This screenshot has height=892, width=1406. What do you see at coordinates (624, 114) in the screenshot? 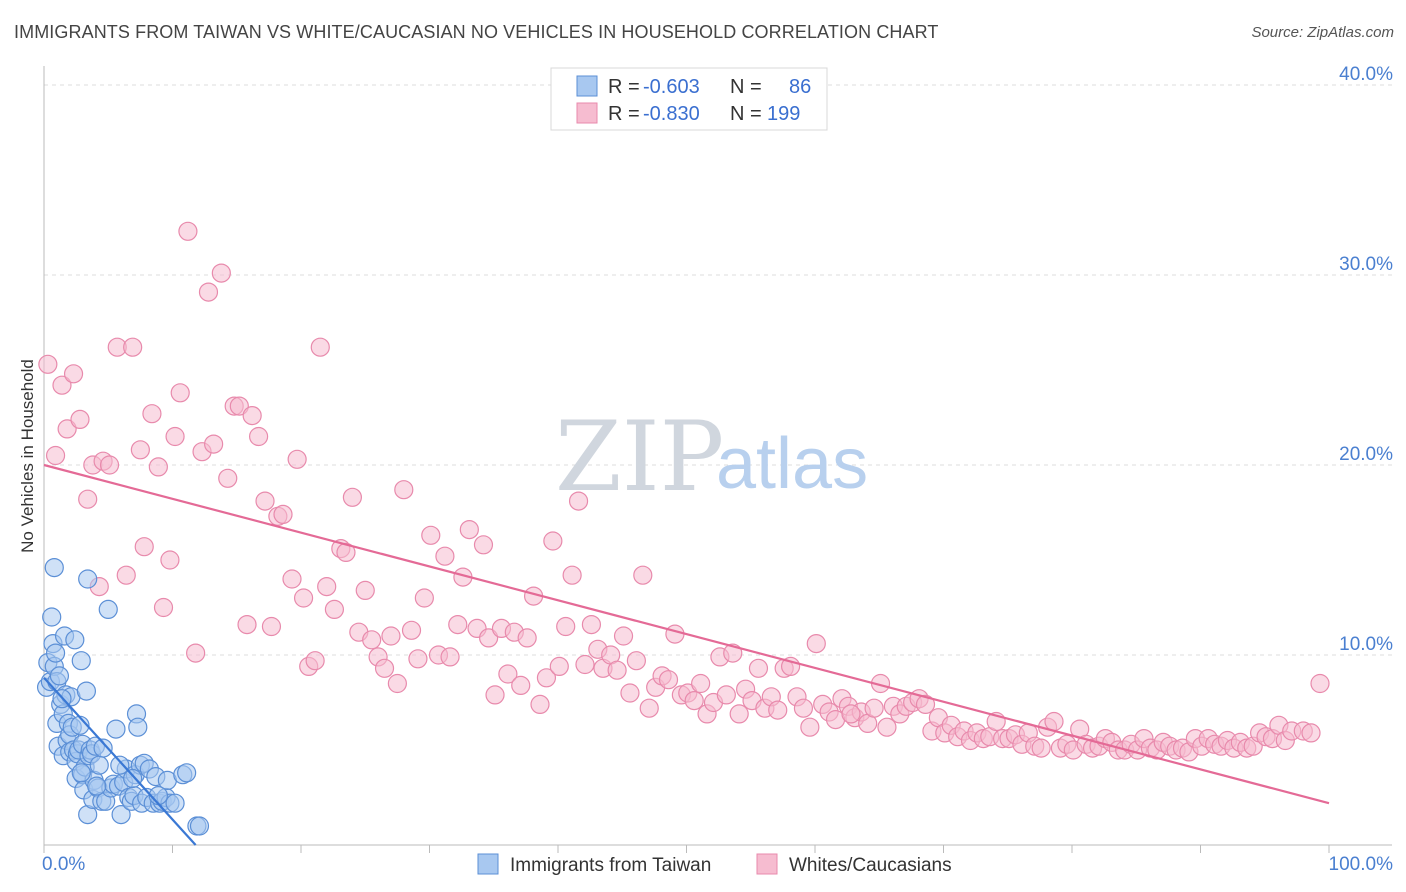
I see `legend-r-label-whites: R =` at bounding box center [624, 114].